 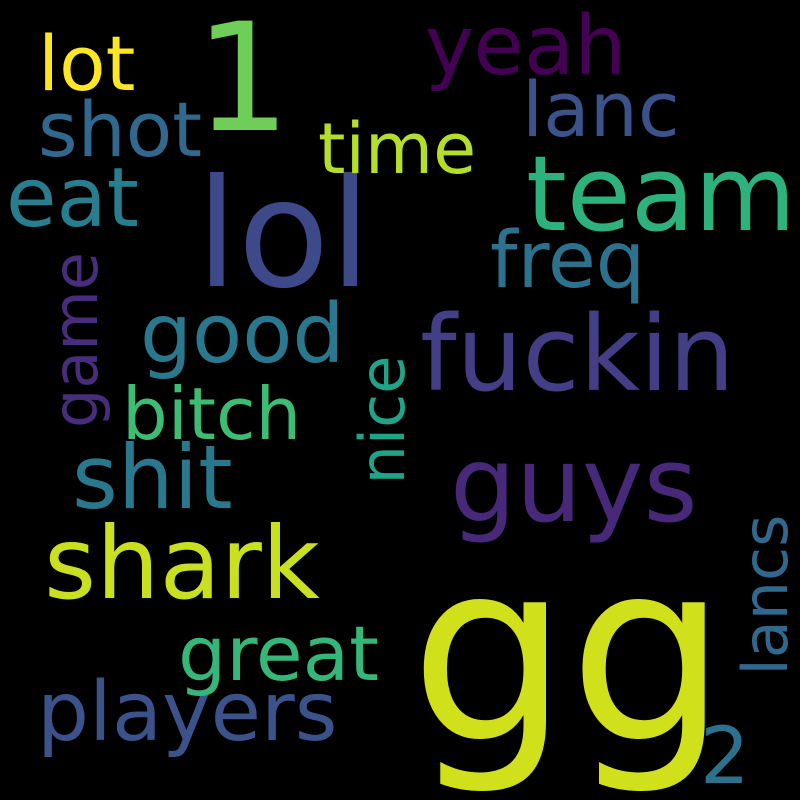 What do you see at coordinates (242, 334) in the screenshot?
I see `word-good: good` at bounding box center [242, 334].